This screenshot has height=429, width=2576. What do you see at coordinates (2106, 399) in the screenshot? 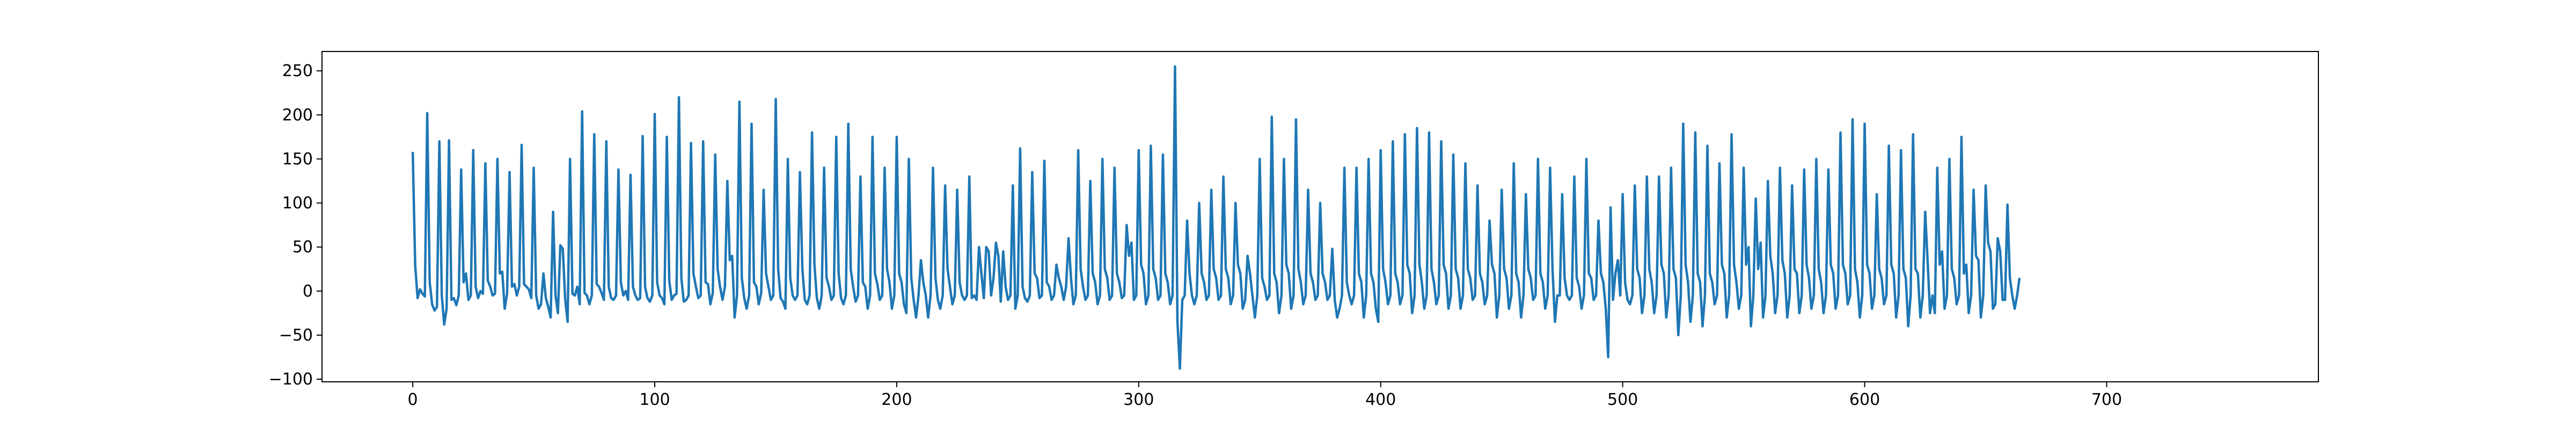
I see `x-tick-label: 700` at bounding box center [2106, 399].